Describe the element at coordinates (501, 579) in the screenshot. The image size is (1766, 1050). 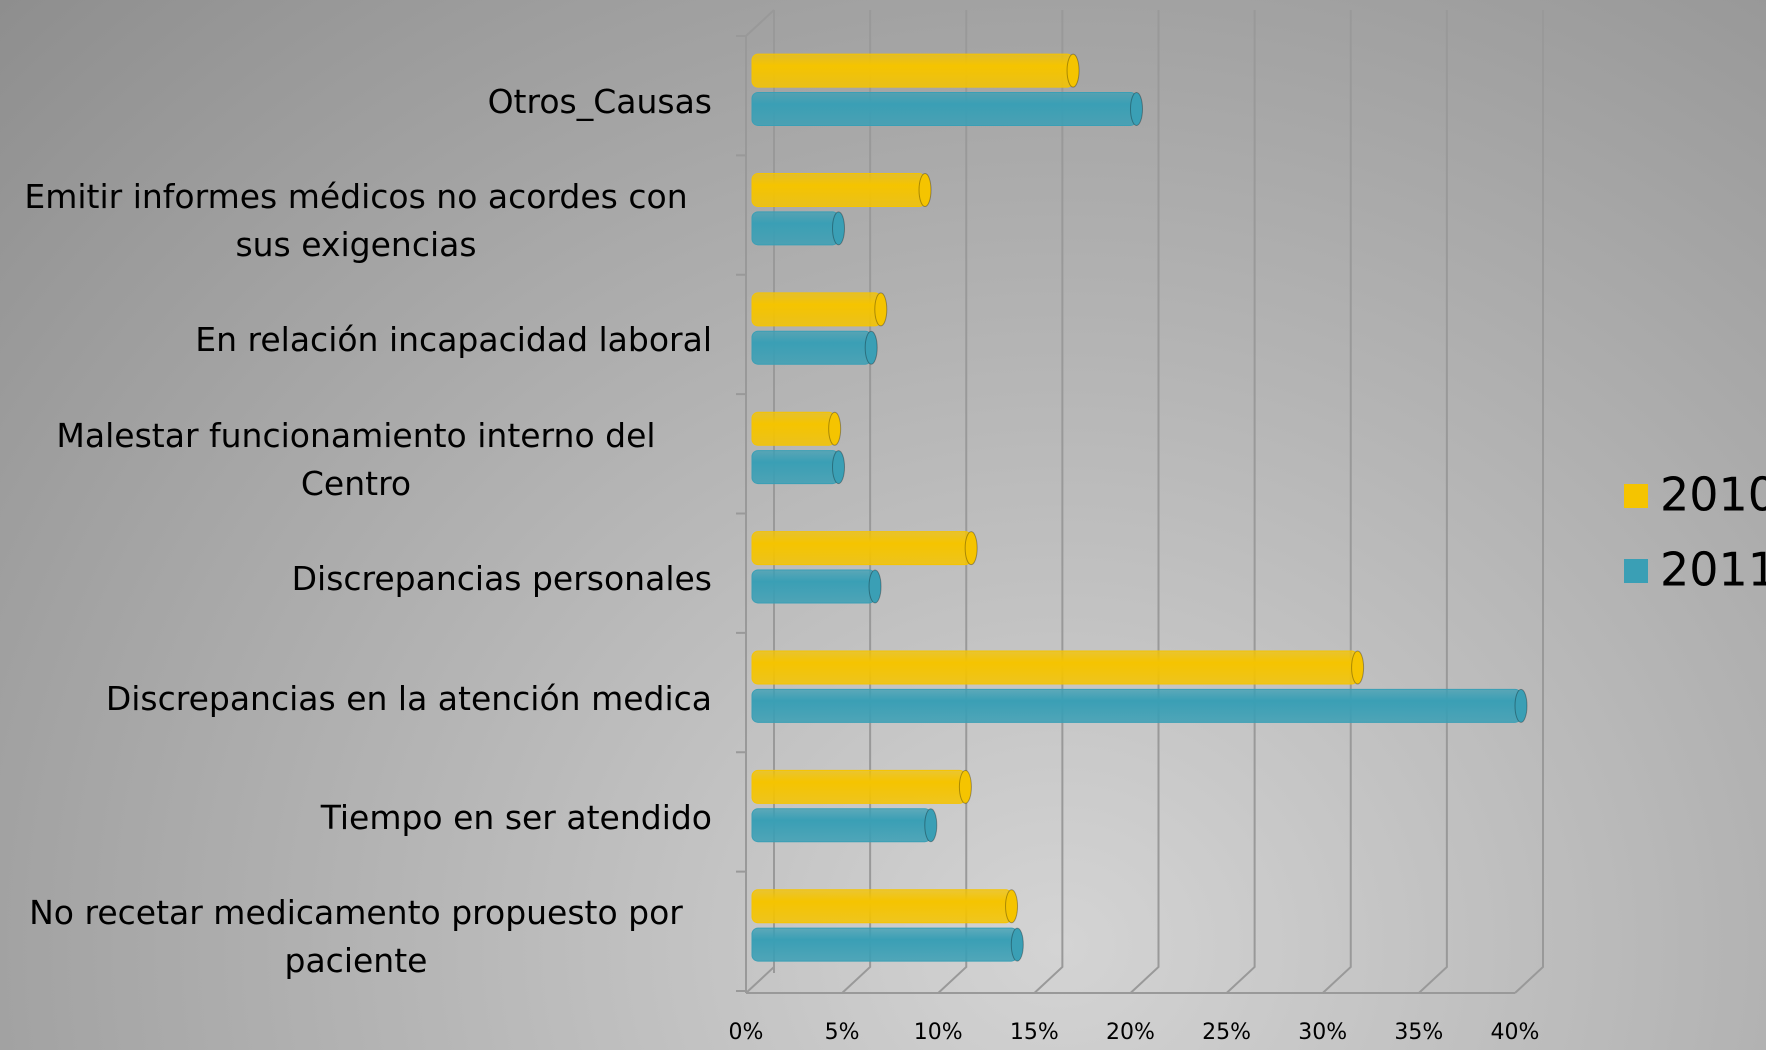
I see `y-tick-label: Discrepancias personales` at that location.